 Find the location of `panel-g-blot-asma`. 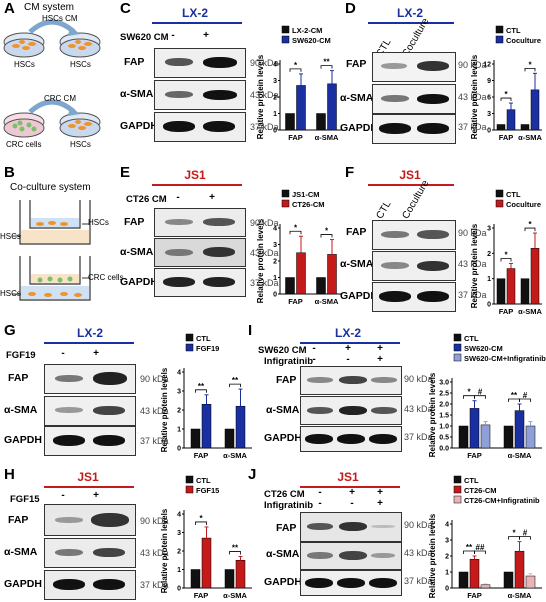

panel-g-blot-asma is located at coordinates (90, 411).